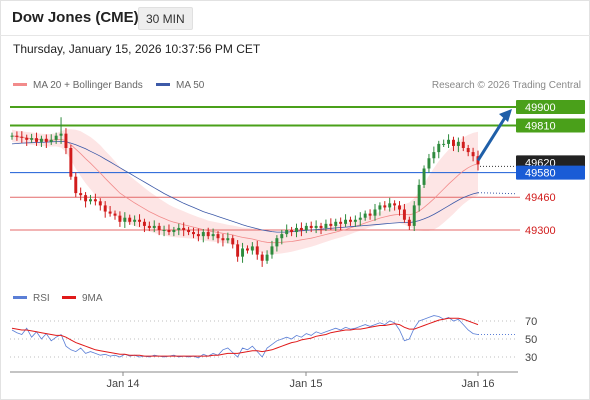 The height and width of the screenshot is (400, 590). Describe the element at coordinates (305, 384) in the screenshot. I see `x-label-jan-15: Jan 15` at that location.